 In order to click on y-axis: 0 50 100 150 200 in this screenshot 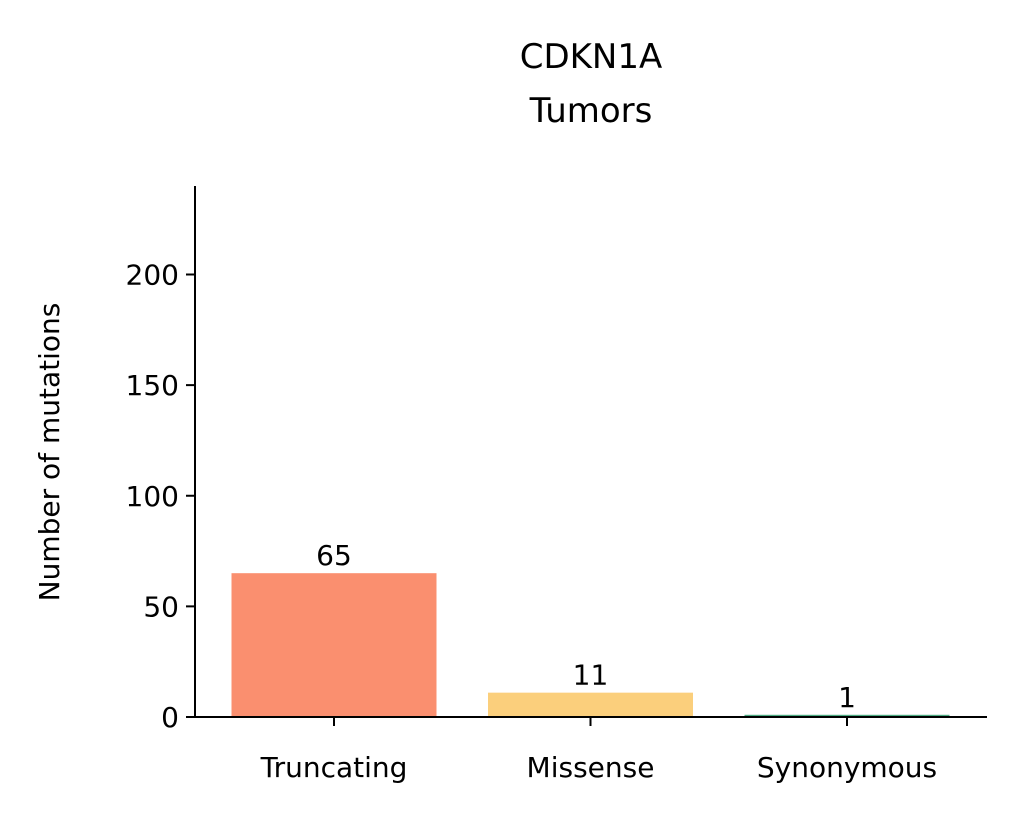, I will do `click(161, 460)`.